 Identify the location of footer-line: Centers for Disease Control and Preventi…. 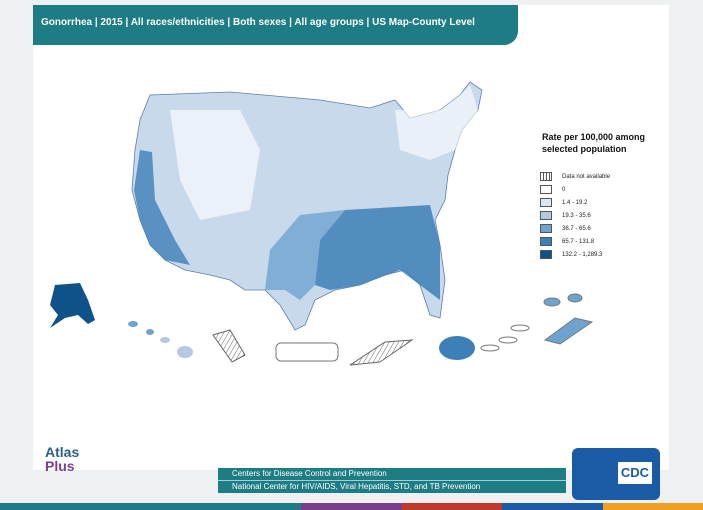
(309, 473).